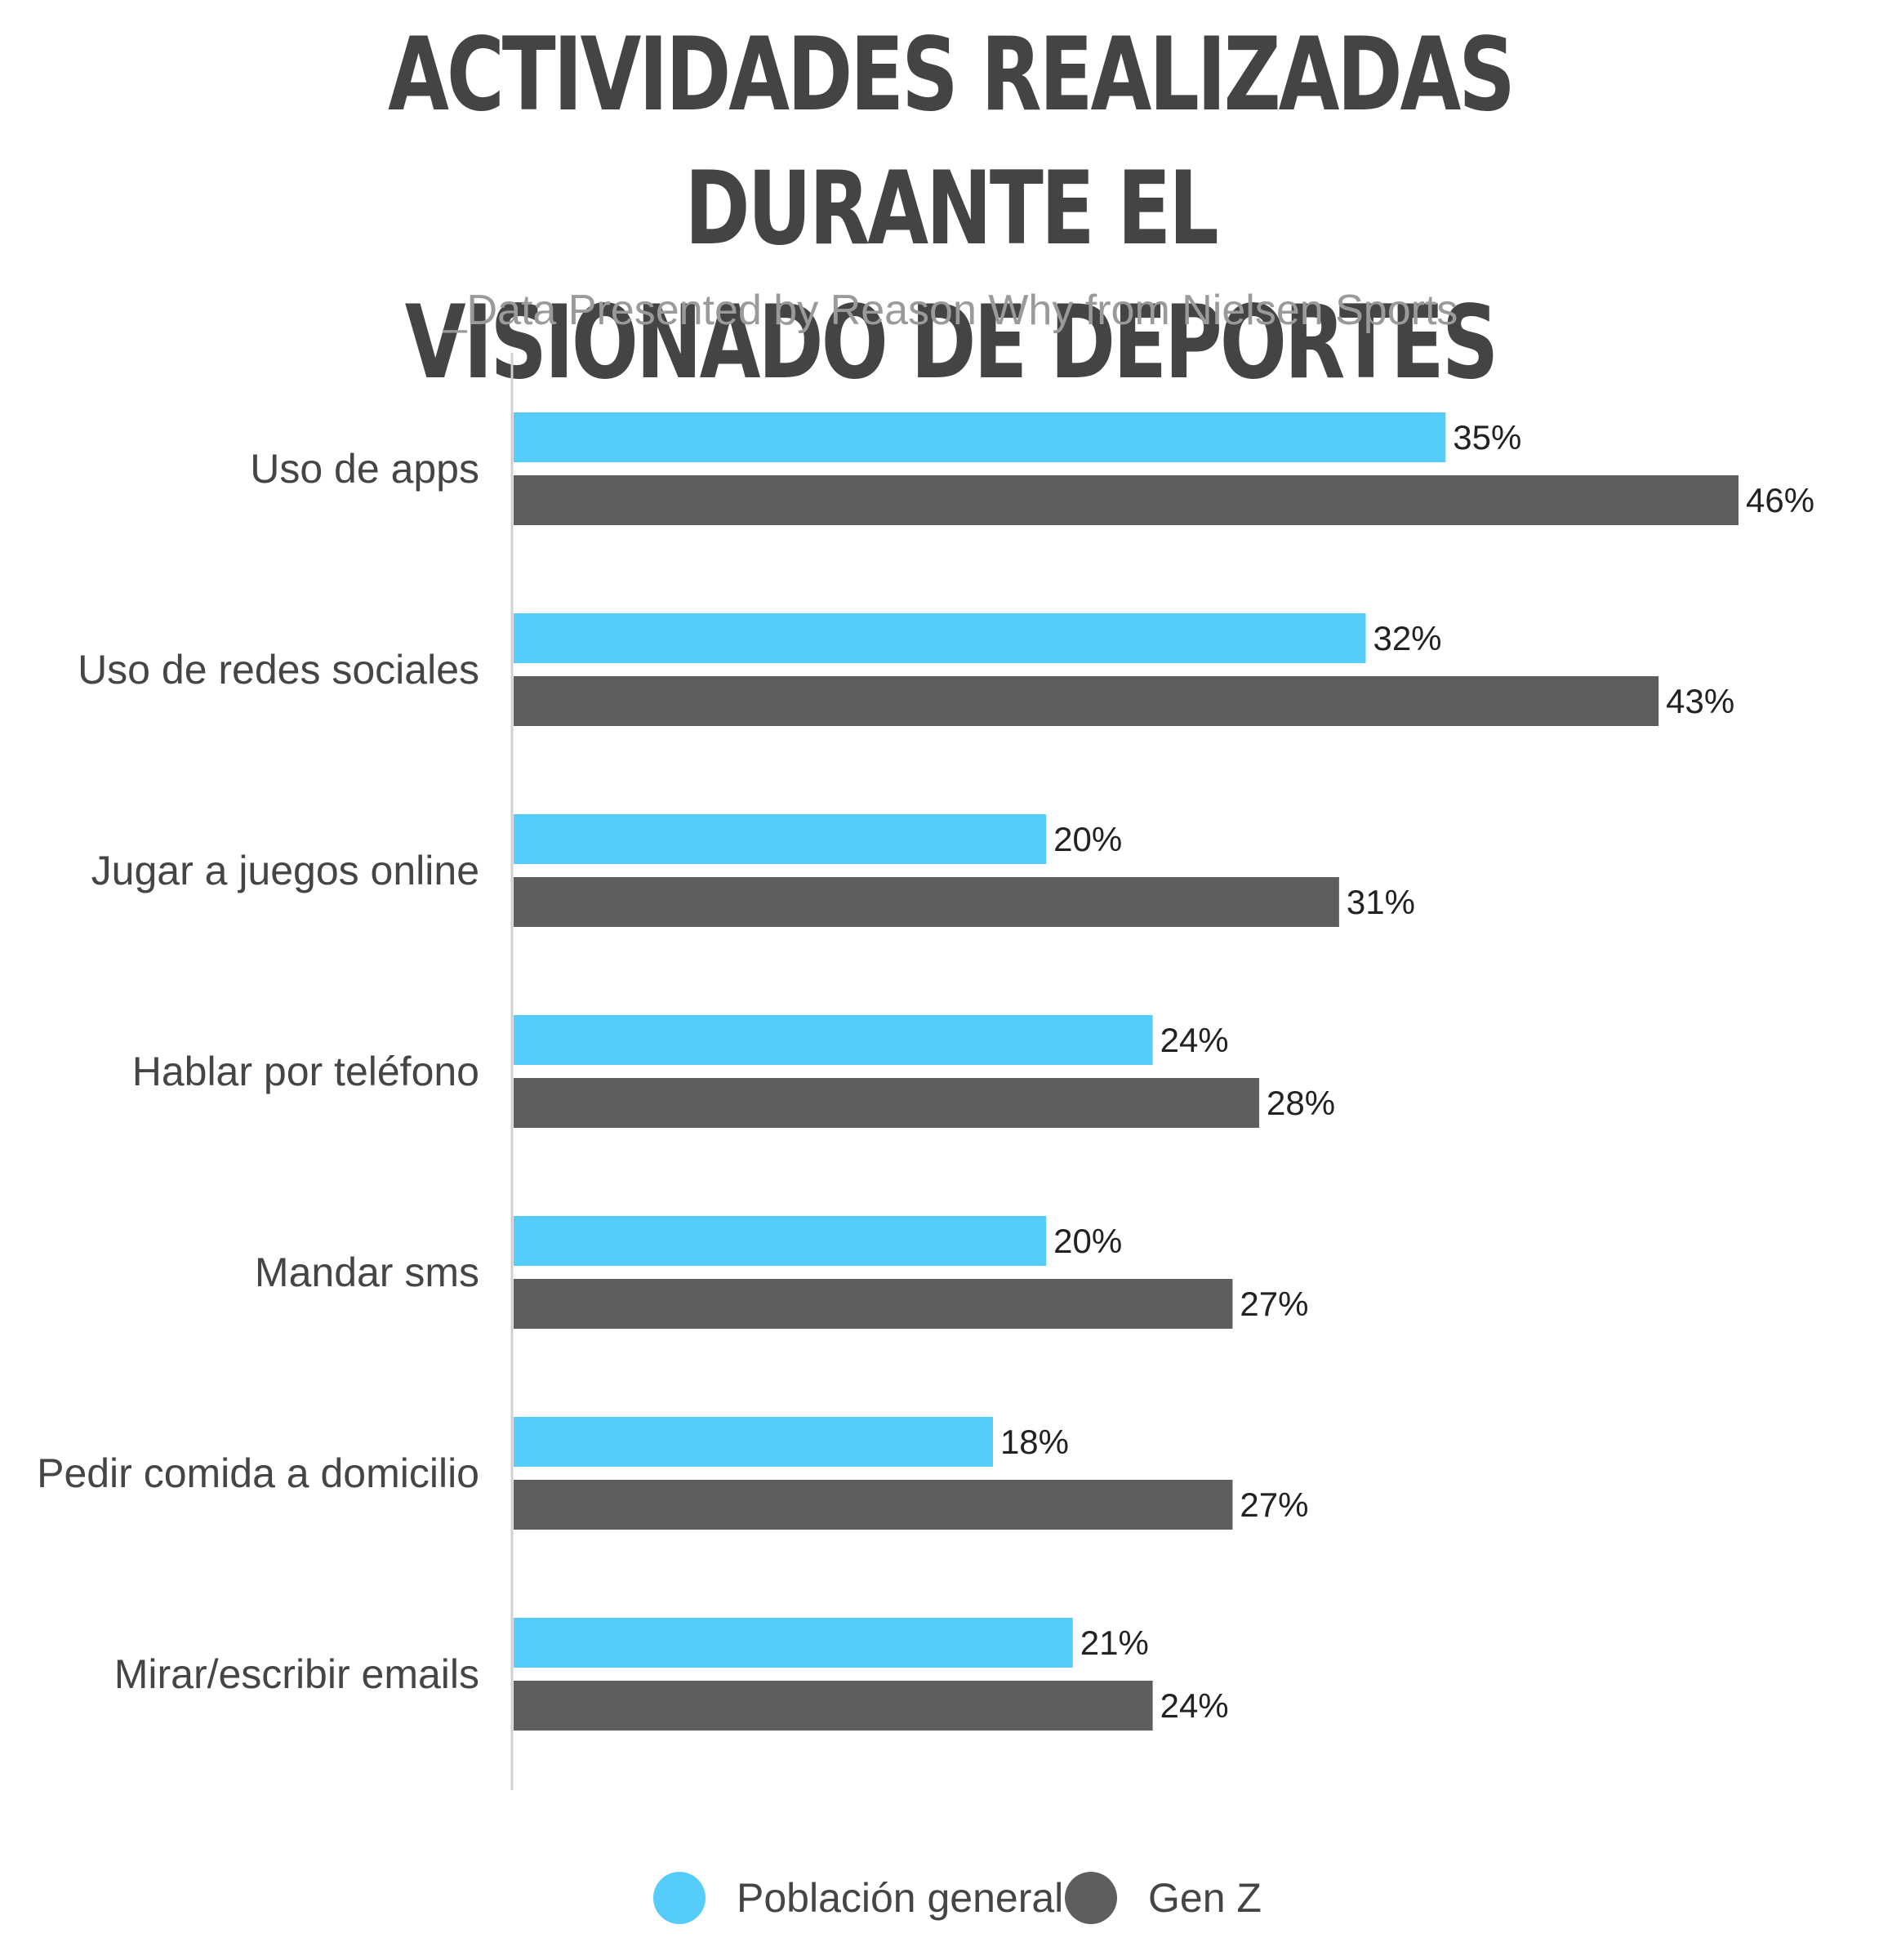 The width and height of the screenshot is (1901, 1960). Describe the element at coordinates (1407, 638) in the screenshot. I see `data-label: 32%` at that location.